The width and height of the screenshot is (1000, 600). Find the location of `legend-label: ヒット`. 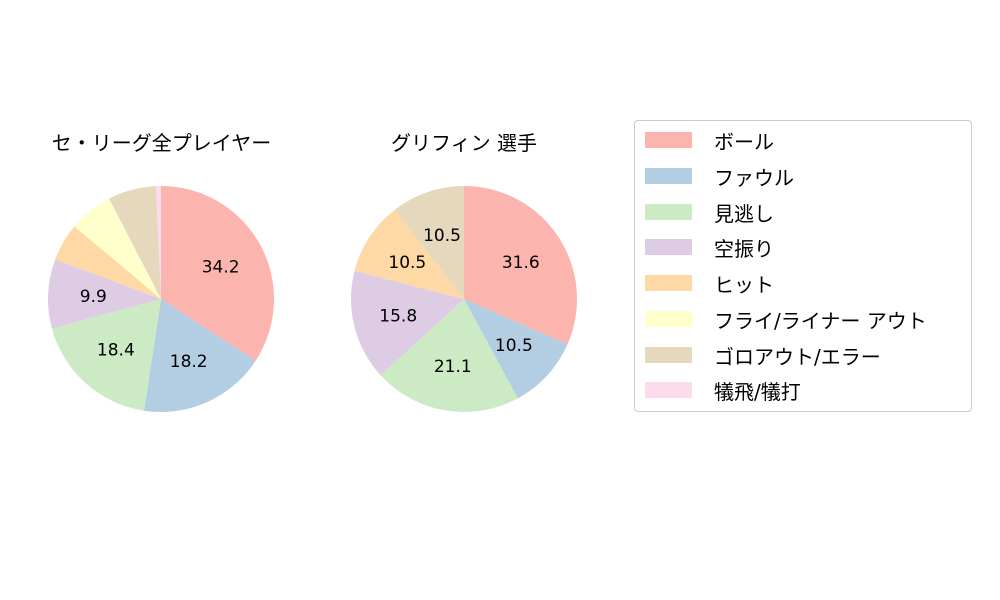

legend-label: ヒット is located at coordinates (744, 284).